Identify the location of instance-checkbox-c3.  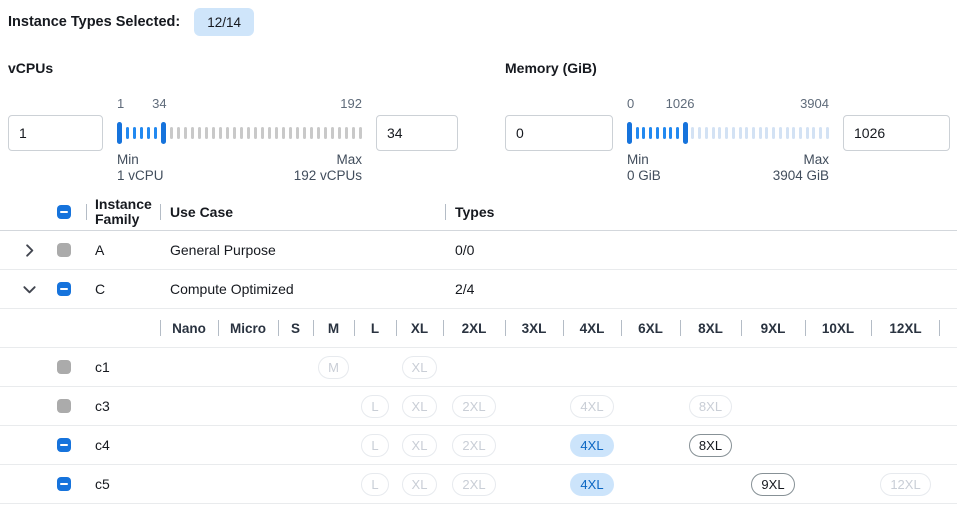
(64, 406).